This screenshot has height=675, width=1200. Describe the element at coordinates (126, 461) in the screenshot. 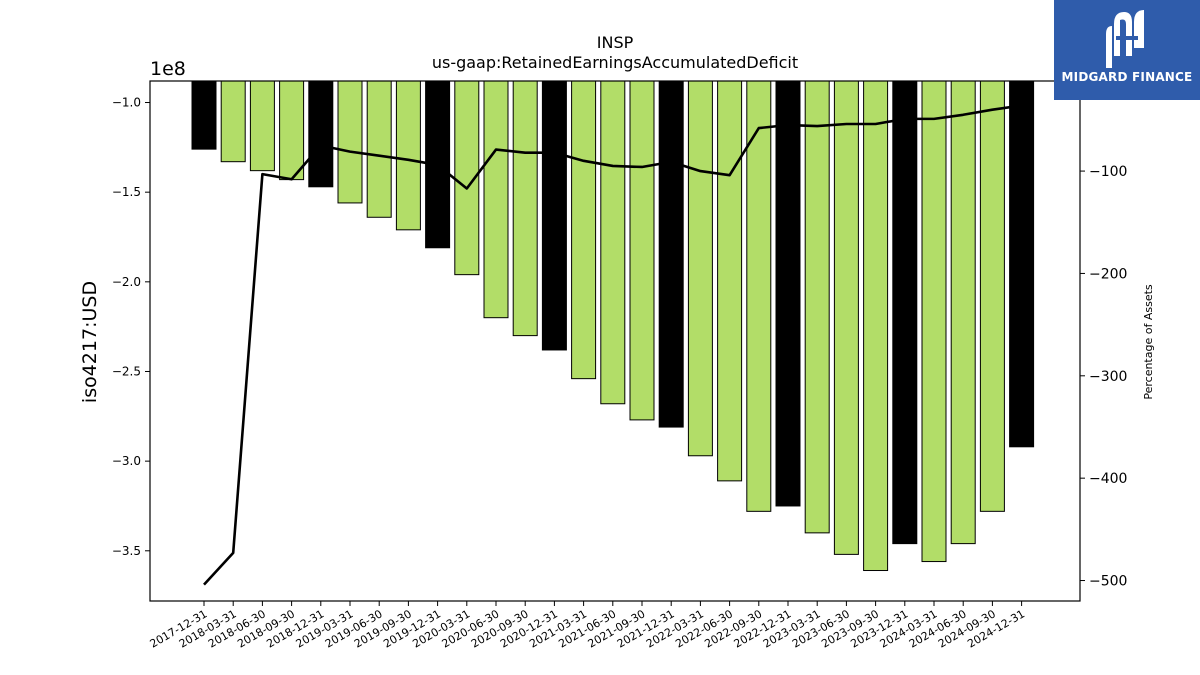

I see `y-tick-label: −3.0` at that location.